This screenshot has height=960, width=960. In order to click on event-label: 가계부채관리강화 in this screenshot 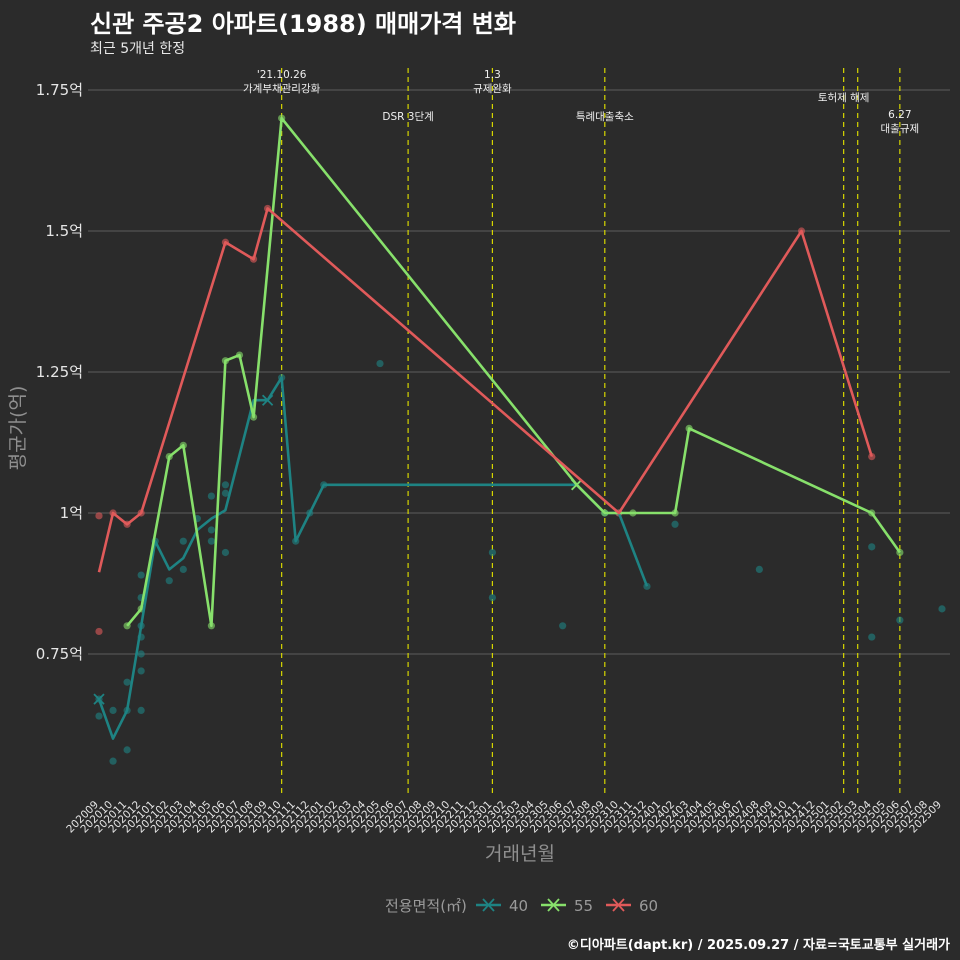, I will do `click(282, 89)`.